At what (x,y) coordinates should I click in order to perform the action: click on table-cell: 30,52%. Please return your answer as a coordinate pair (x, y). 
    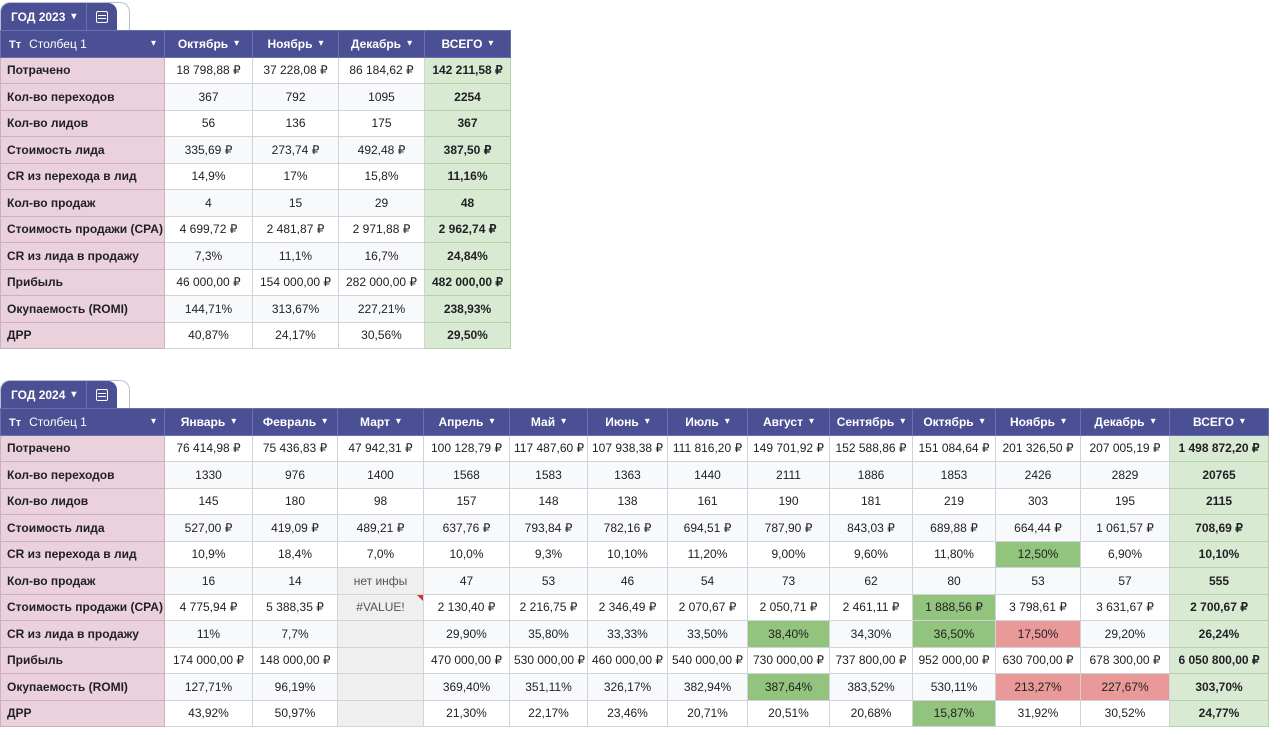
    Looking at the image, I should click on (1125, 713).